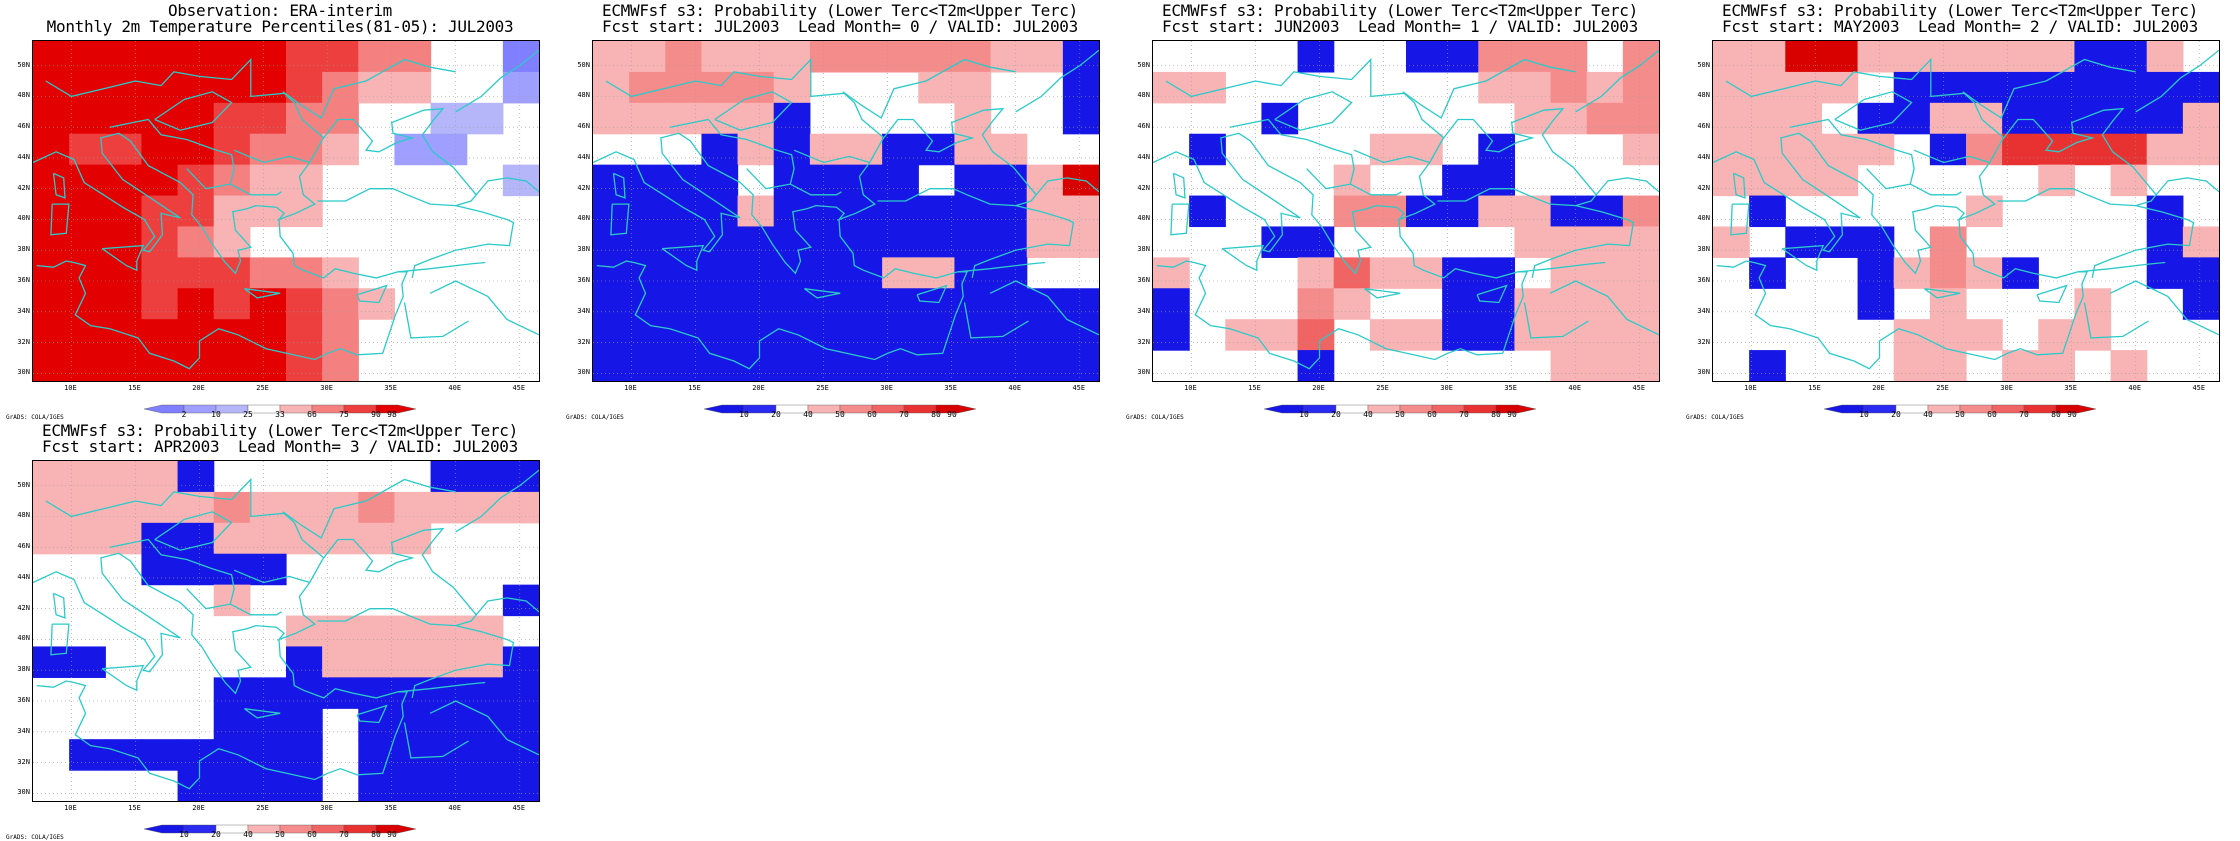  I want to click on colorbar-label: 50, so click(1960, 414).